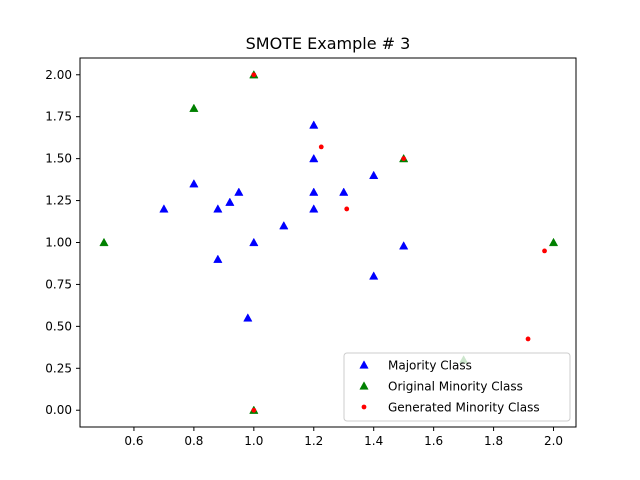 This screenshot has width=640, height=480. I want to click on legend-label: Majority Class, so click(430, 366).